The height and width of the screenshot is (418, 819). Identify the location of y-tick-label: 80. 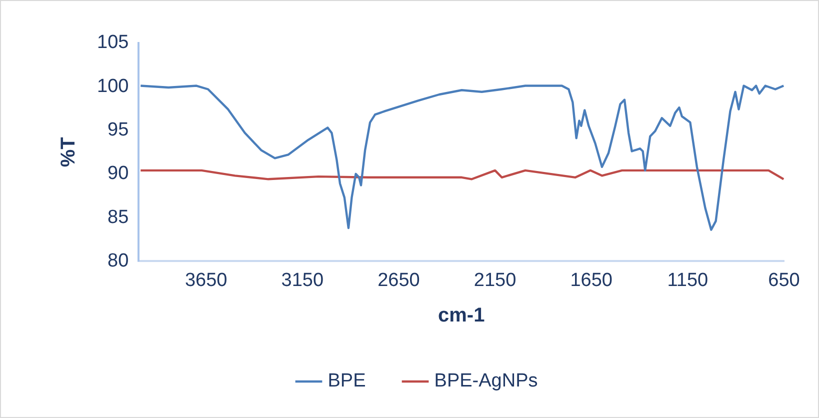
(118, 261).